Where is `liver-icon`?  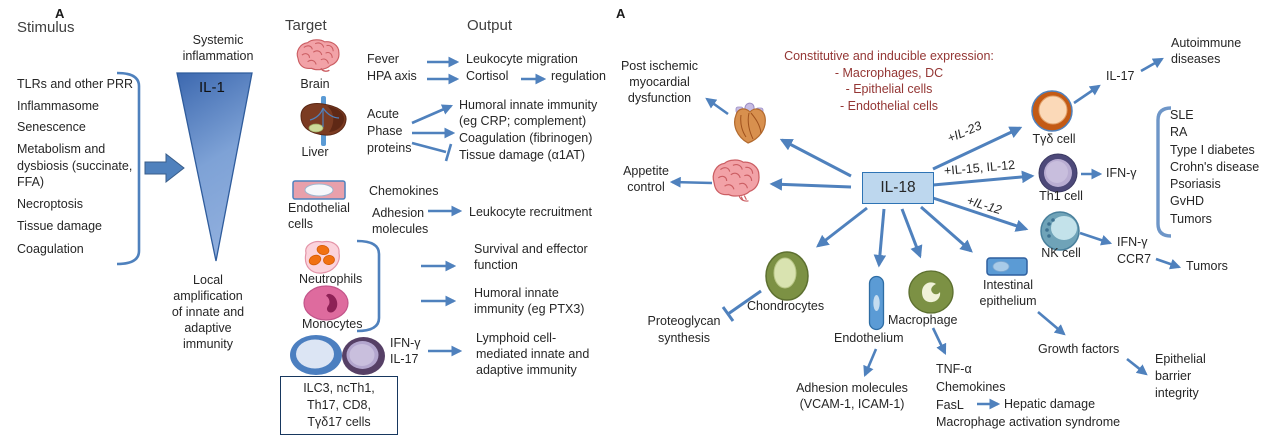
liver-icon is located at coordinates (323, 121).